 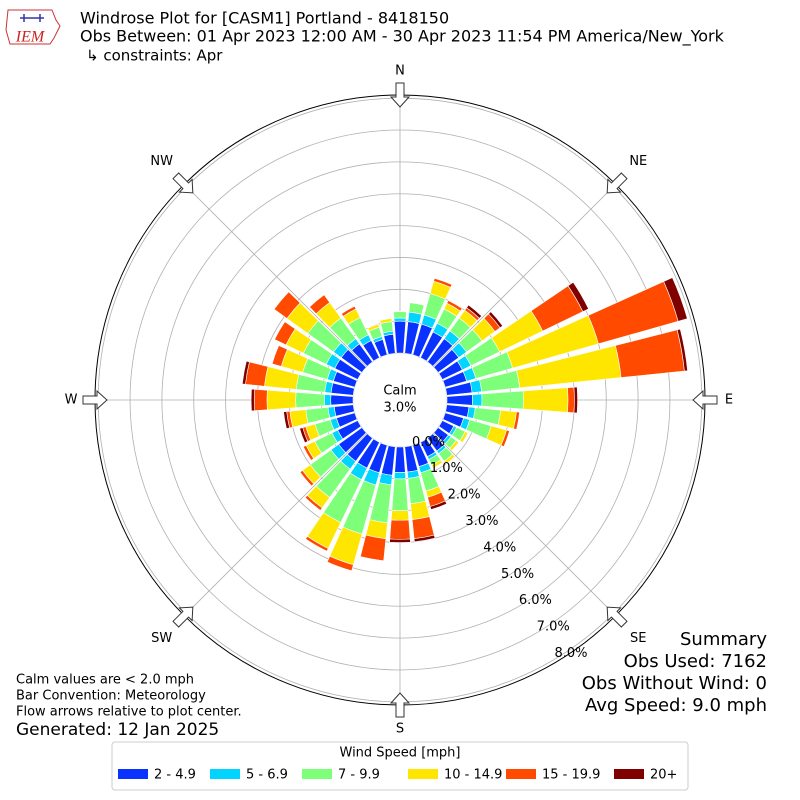 I want to click on r-tick-label: 8.0%, so click(x=570, y=653).